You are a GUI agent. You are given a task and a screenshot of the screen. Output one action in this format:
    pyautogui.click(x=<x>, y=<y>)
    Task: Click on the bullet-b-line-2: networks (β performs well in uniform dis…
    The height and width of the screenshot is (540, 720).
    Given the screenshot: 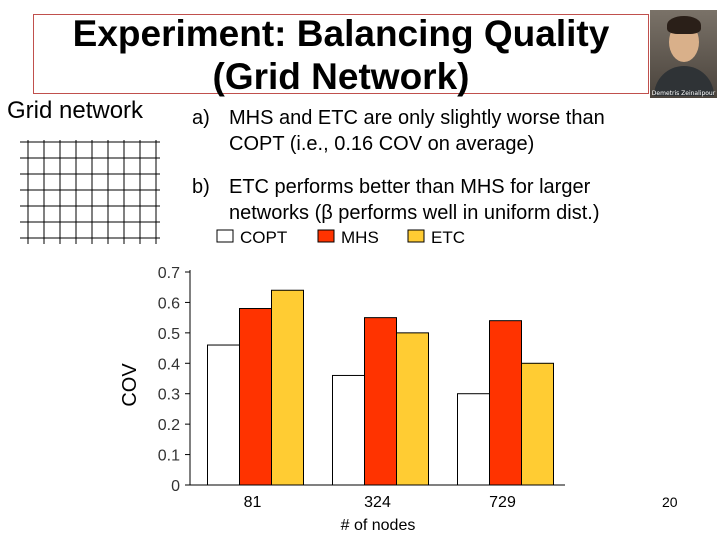 What is the action you would take?
    pyautogui.click(x=414, y=213)
    